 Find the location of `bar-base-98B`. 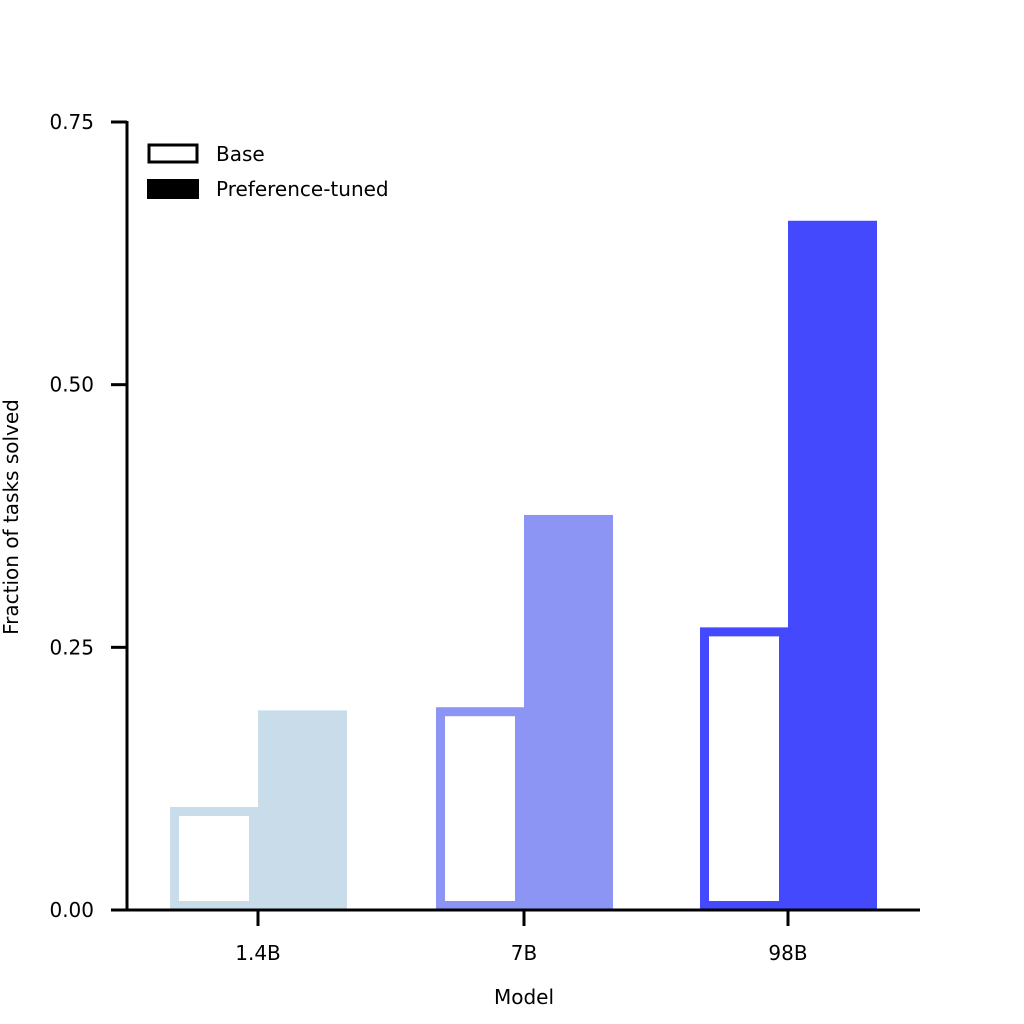

bar-base-98B is located at coordinates (744, 768).